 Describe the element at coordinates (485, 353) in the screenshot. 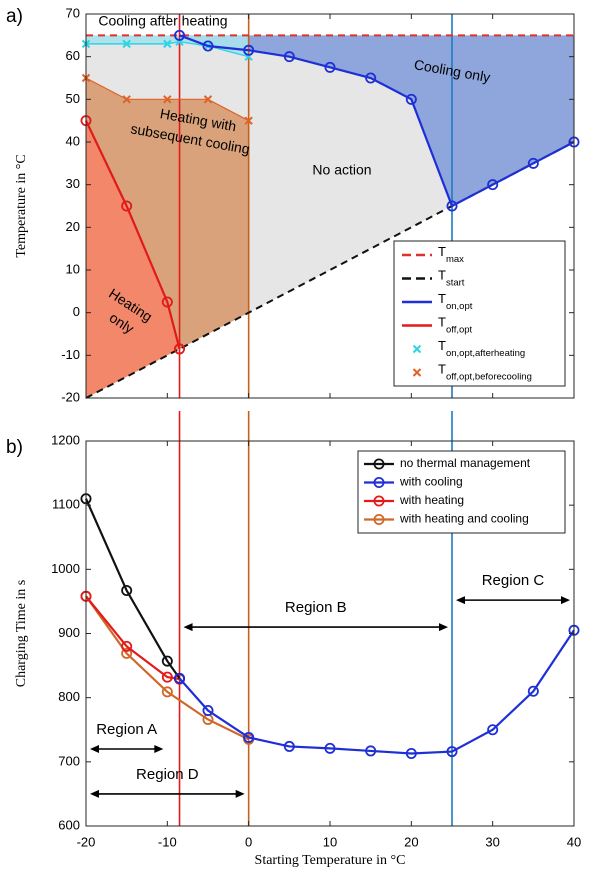

I see `legend-label-sub: on,opt,afterheating` at that location.